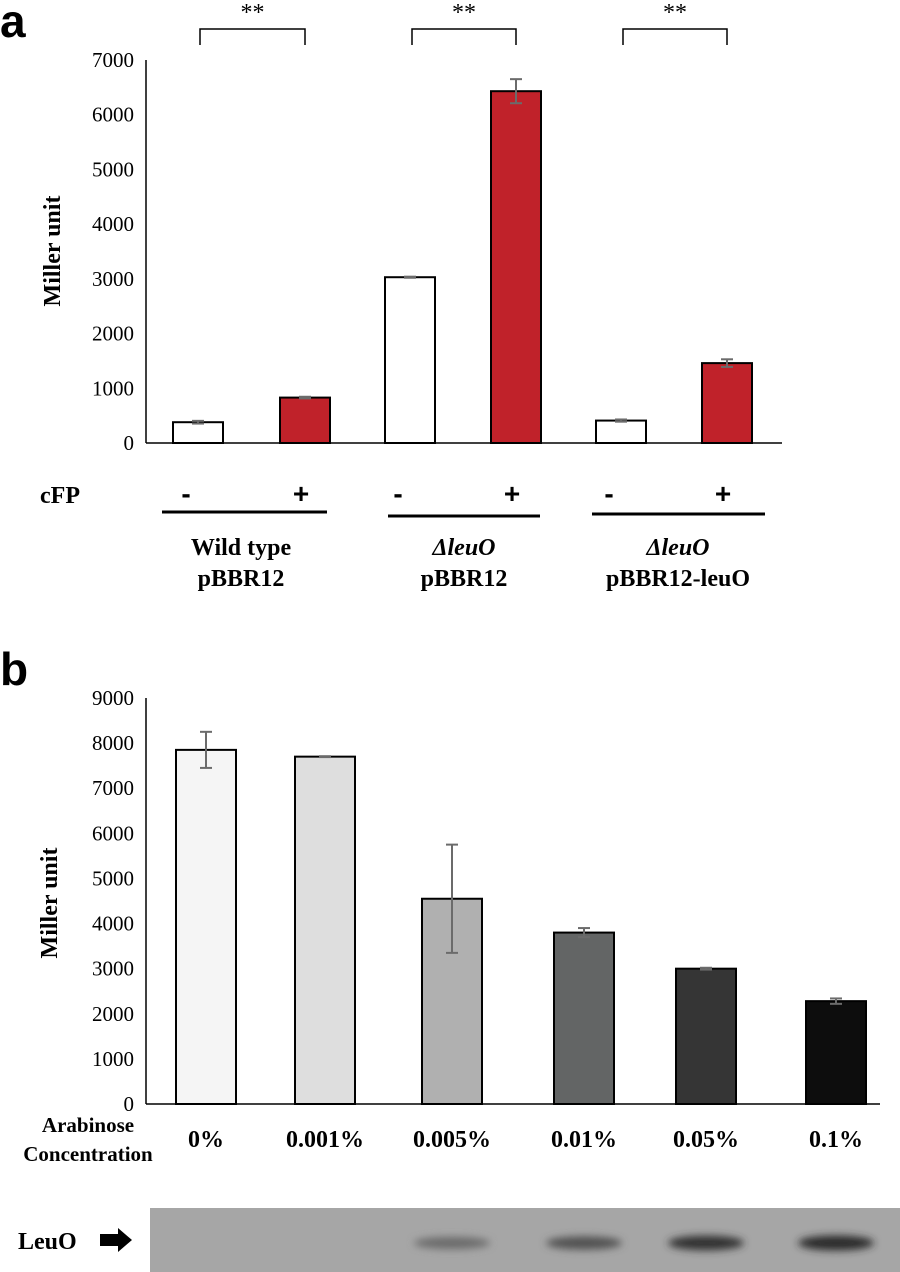 Image resolution: width=900 pixels, height=1272 pixels. What do you see at coordinates (113, 251) in the screenshot?
I see `panel-a-y-ticks: 0 1000 2000 3000 4000 5000 6000 7000` at bounding box center [113, 251].